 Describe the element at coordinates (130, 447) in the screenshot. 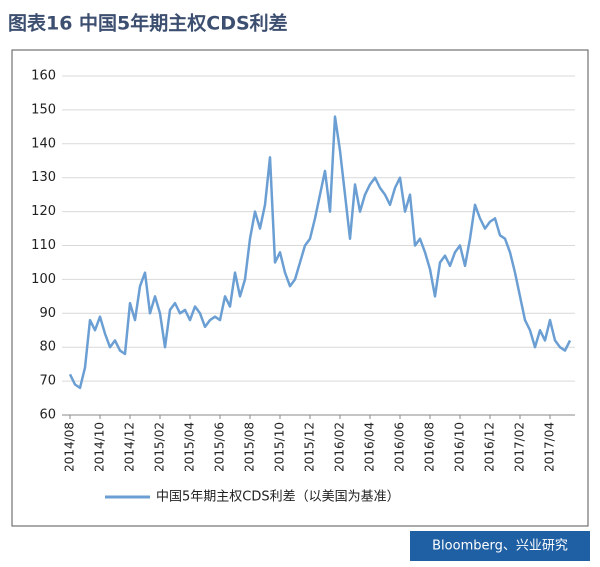

I see `x-tick-label: 2014/12` at that location.